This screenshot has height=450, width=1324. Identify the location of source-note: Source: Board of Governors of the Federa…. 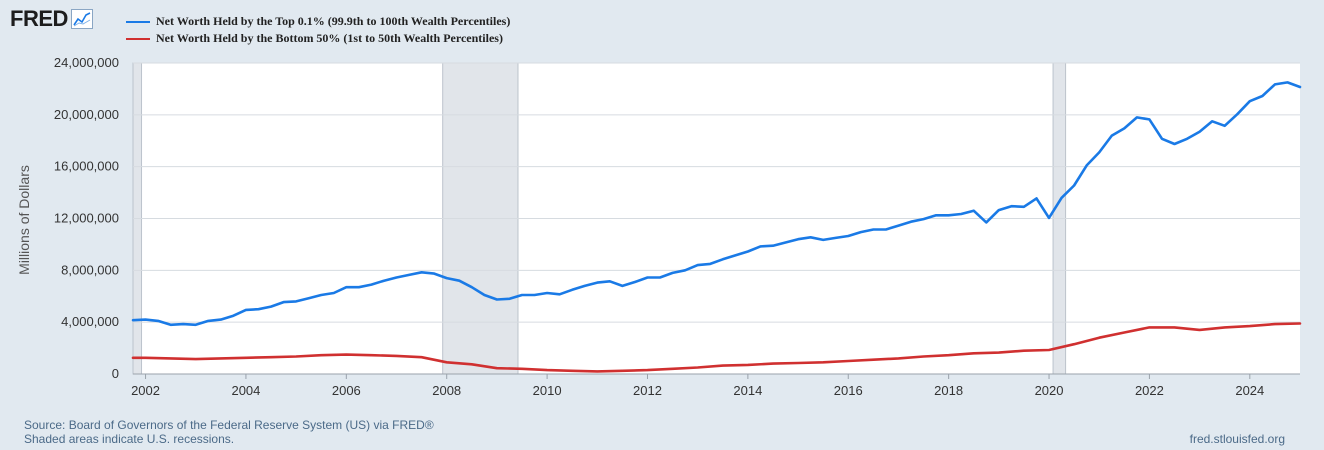
(229, 425).